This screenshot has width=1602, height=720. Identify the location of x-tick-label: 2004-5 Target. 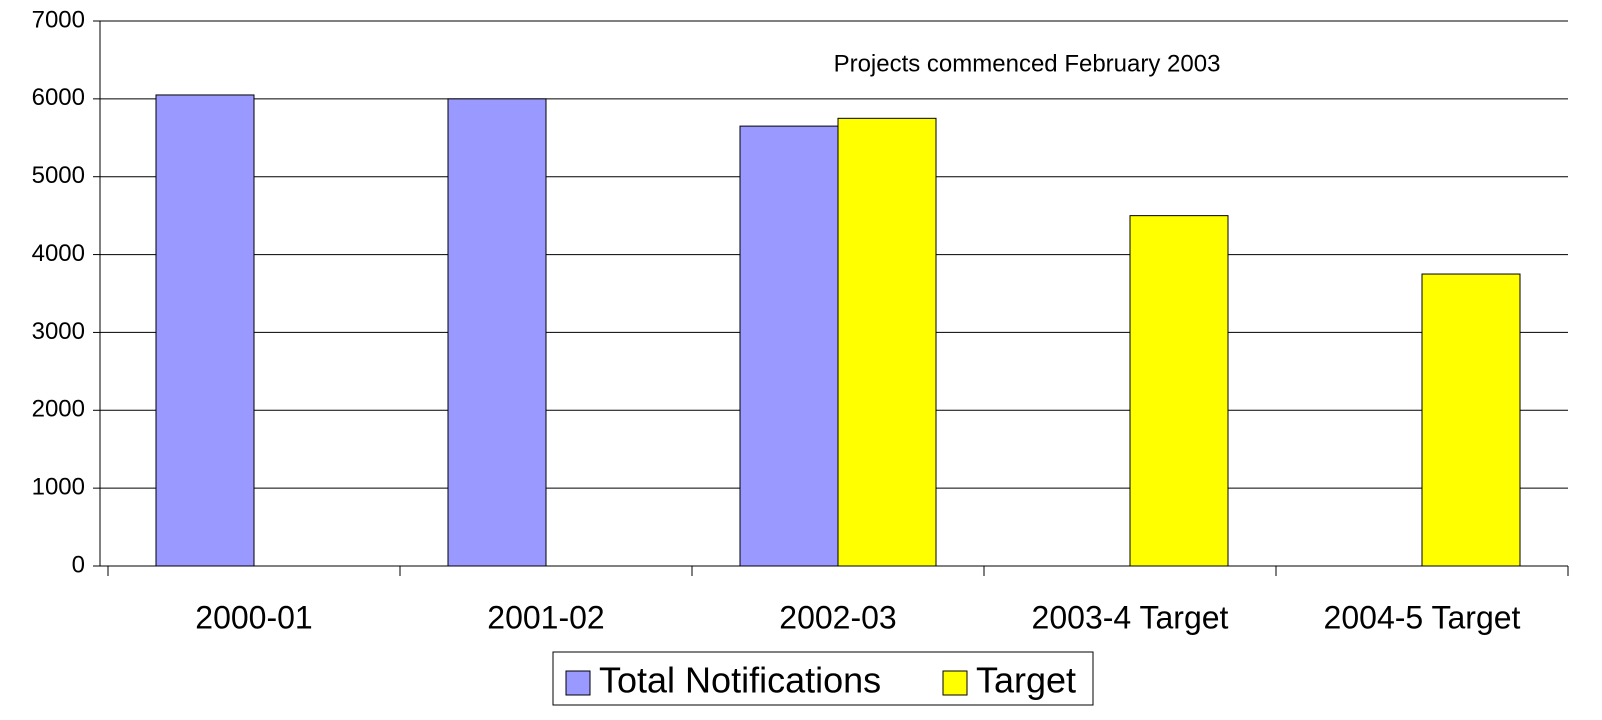
(1422, 617).